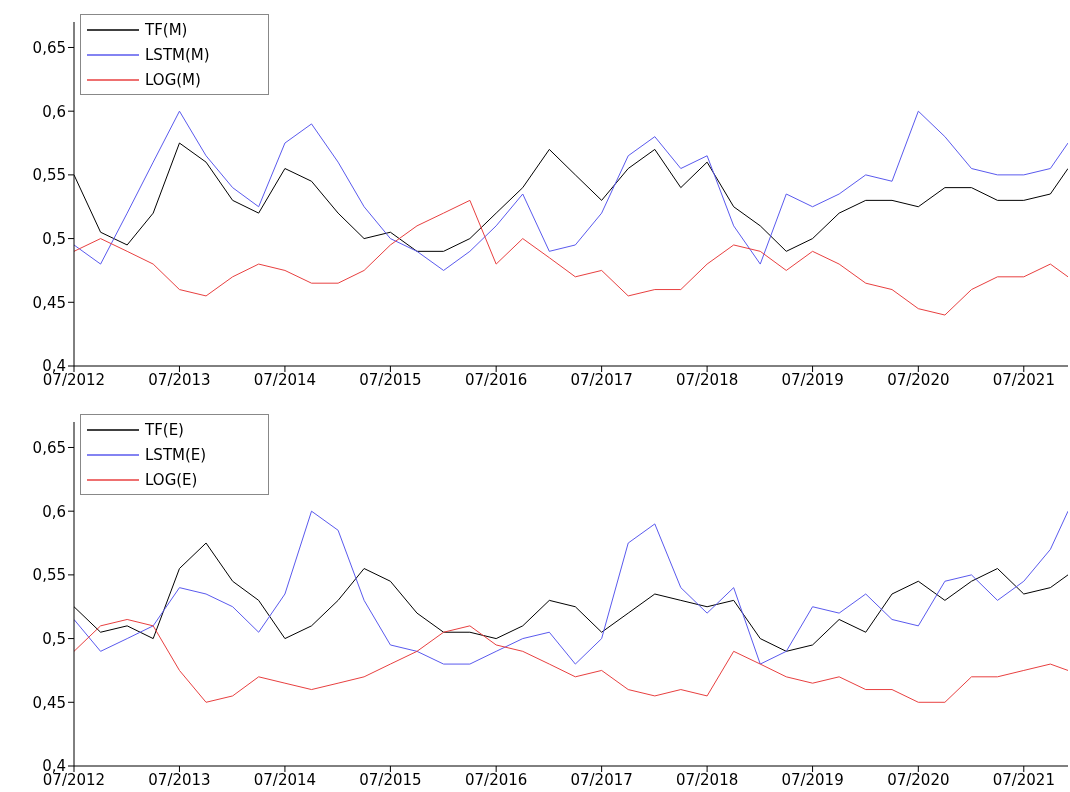  I want to click on legend-label: LSTM(E), so click(176, 454).